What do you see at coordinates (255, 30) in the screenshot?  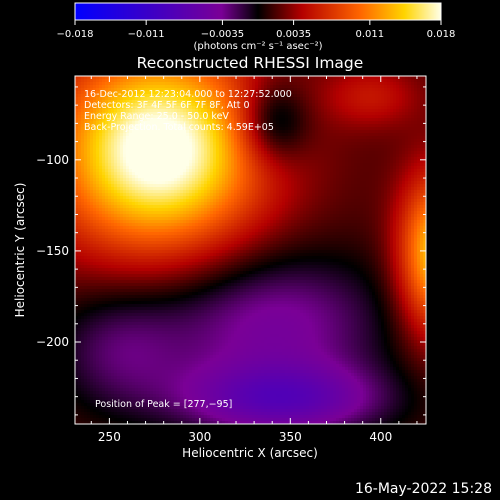 I see `colorbar-ticks: −0.018 −0.011 −0.0035 0.0035 0.011 0.018` at bounding box center [255, 30].